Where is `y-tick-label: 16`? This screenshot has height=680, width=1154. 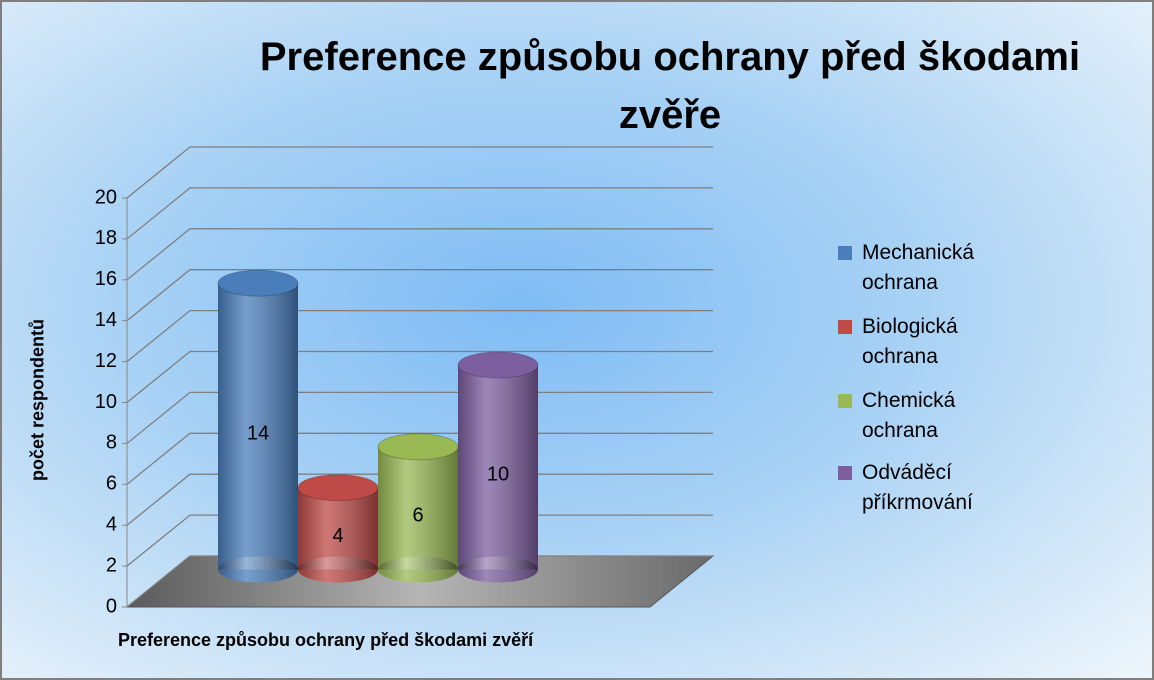
y-tick-label: 16 is located at coordinates (106, 279).